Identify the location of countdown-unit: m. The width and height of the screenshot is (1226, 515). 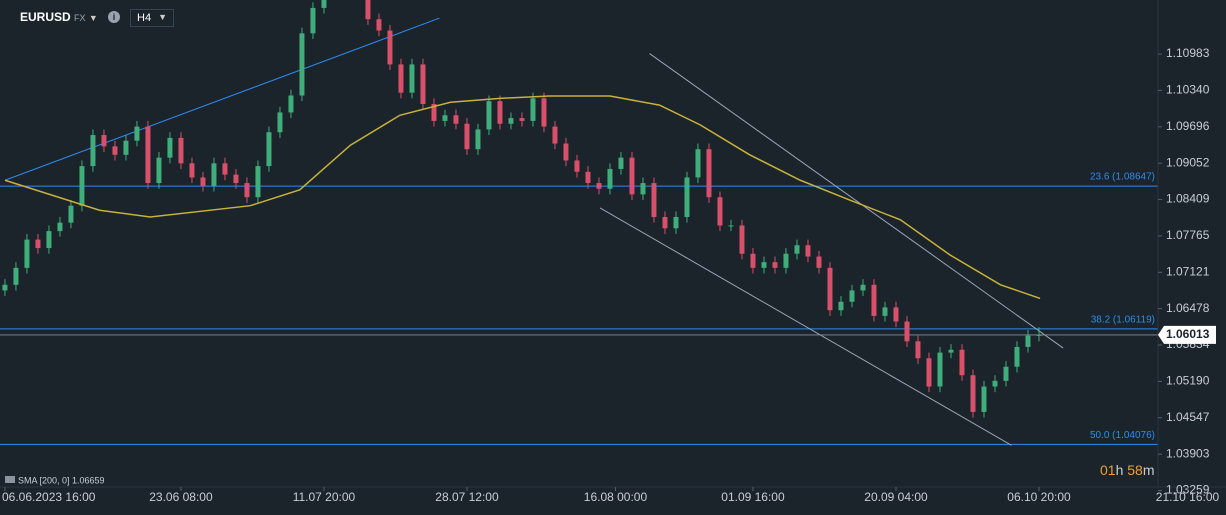
(1148, 470).